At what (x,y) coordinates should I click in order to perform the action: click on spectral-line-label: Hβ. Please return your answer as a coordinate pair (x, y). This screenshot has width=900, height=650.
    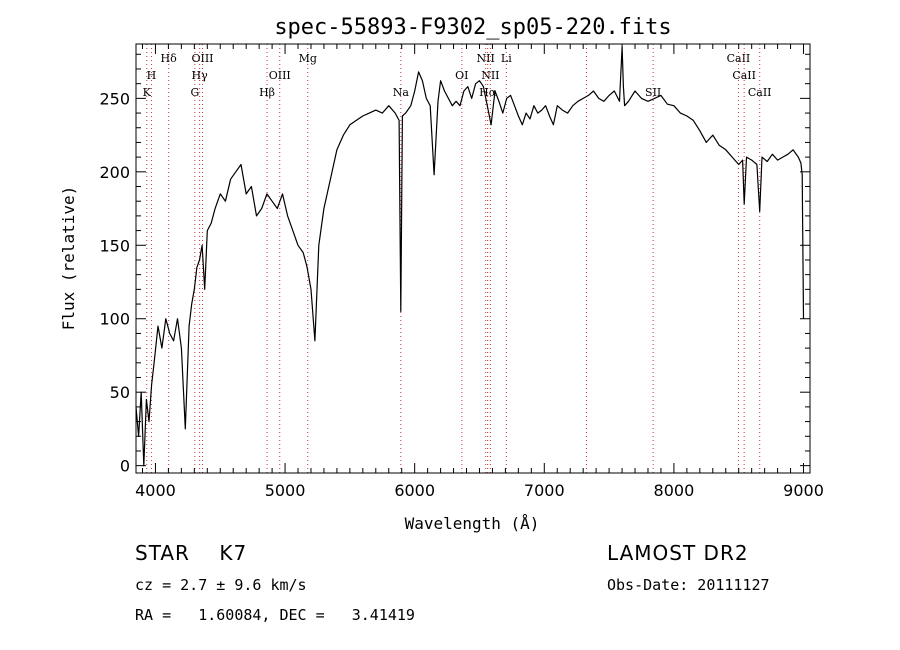
    Looking at the image, I should click on (267, 92).